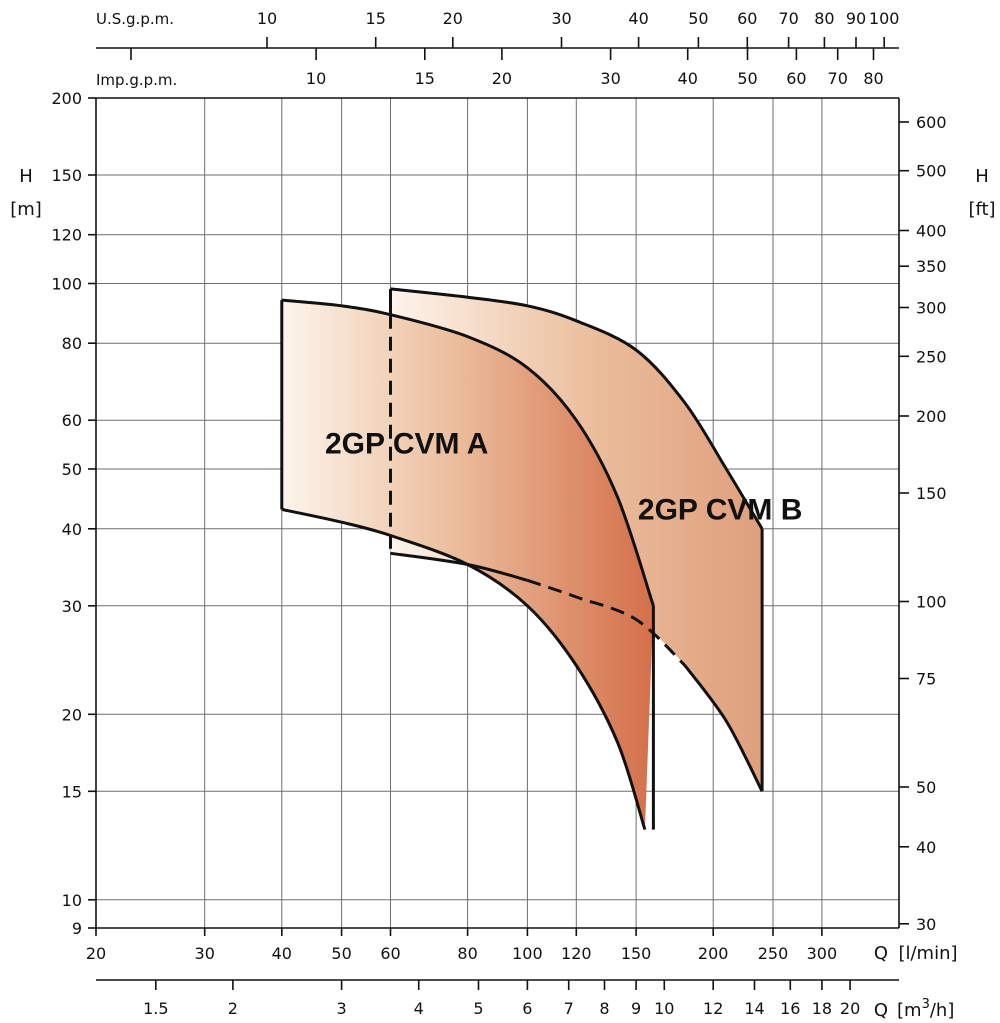 This screenshot has height=1023, width=1000. I want to click on top-usgpm-tick-label: 90, so click(856, 18).